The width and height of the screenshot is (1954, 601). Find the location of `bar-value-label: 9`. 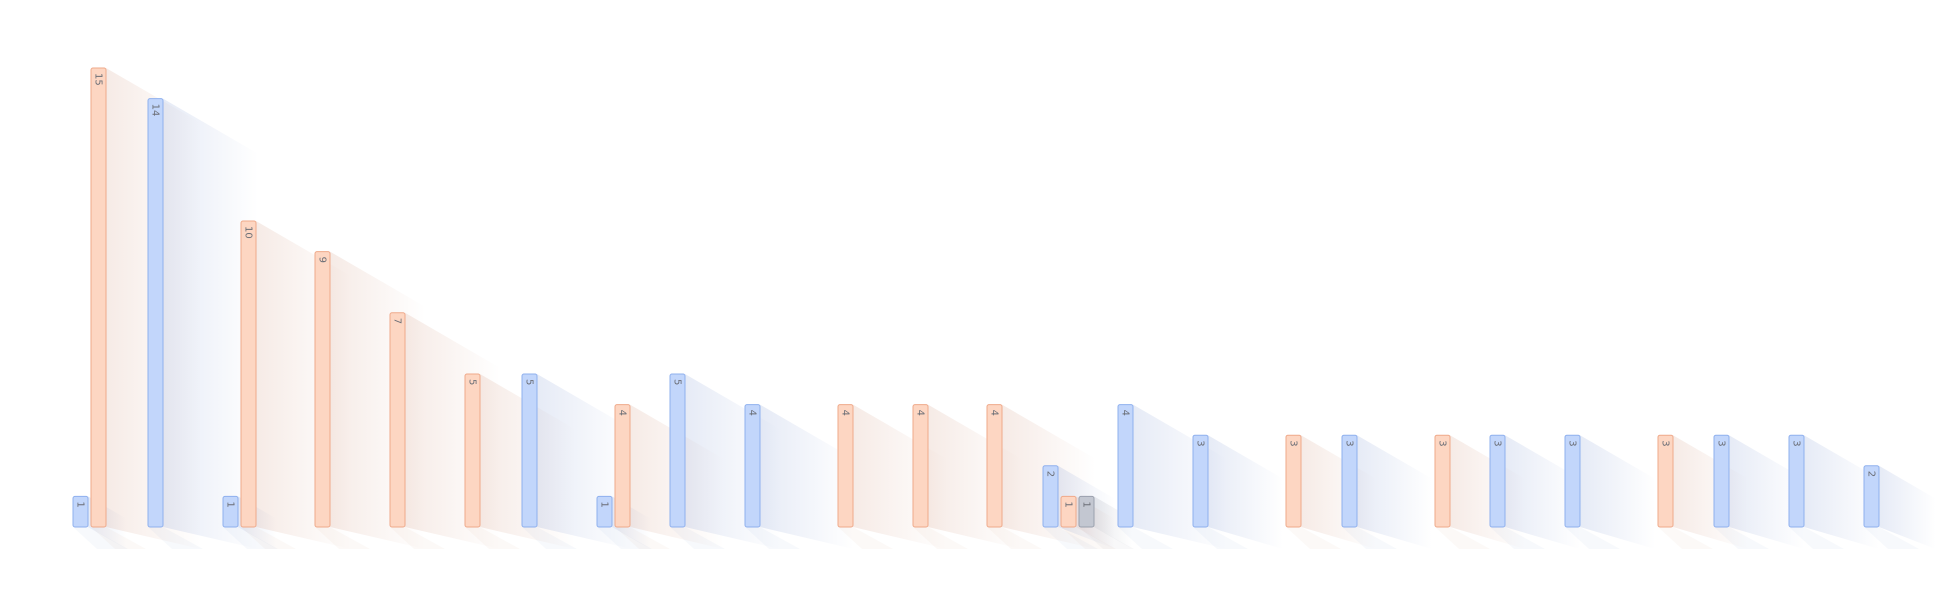

bar-value-label: 9 is located at coordinates (322, 260).